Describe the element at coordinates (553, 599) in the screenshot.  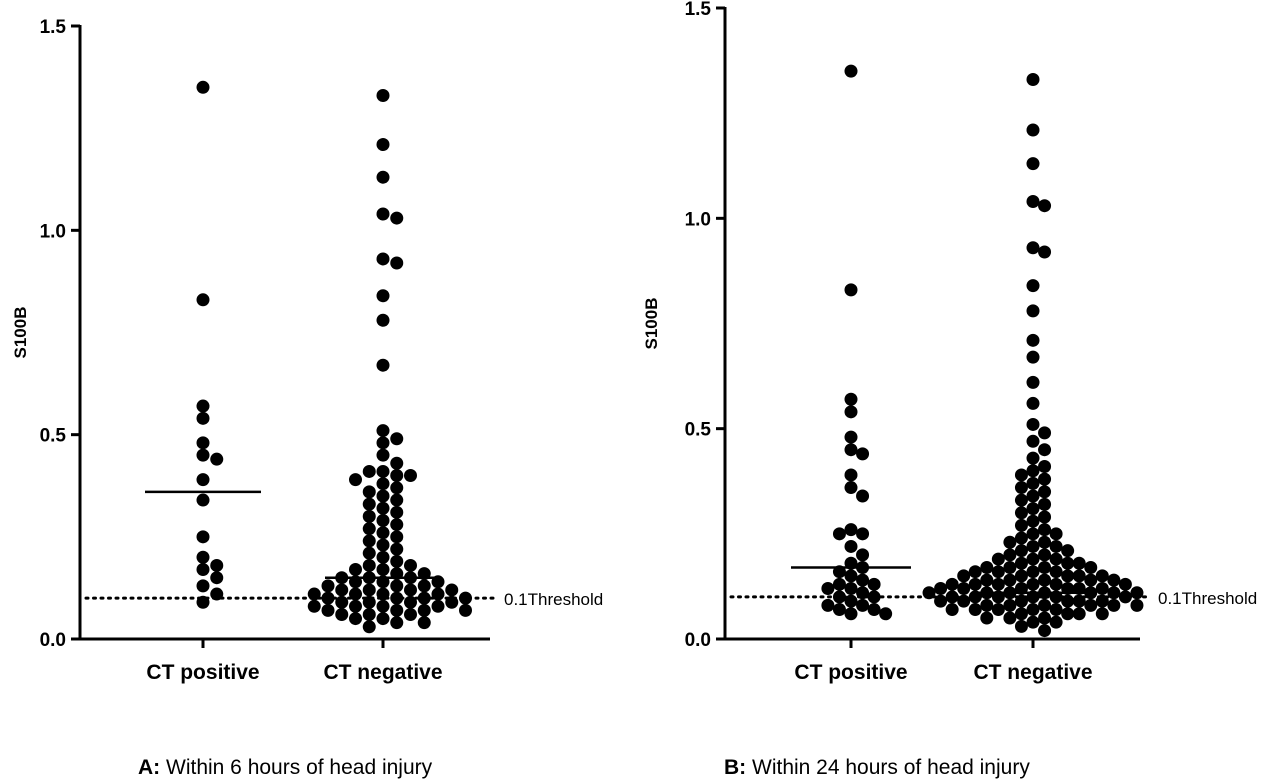
I see `threshold-label: 0.1Threshold` at that location.